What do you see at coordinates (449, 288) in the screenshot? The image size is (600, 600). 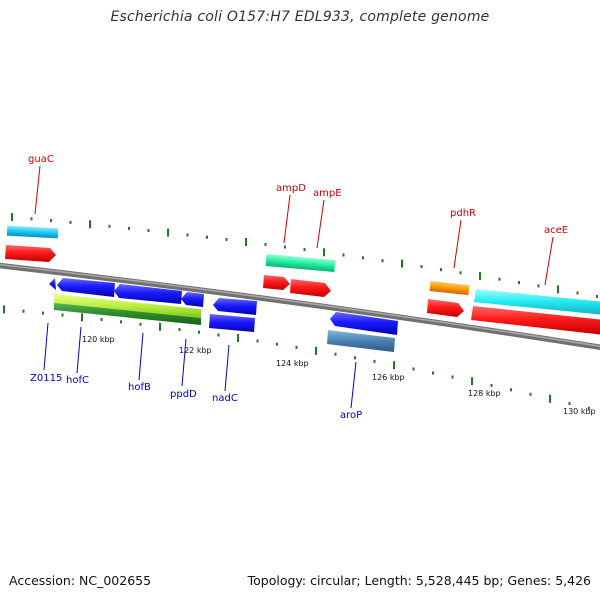 I see `pdhR-feature-bar` at bounding box center [449, 288].